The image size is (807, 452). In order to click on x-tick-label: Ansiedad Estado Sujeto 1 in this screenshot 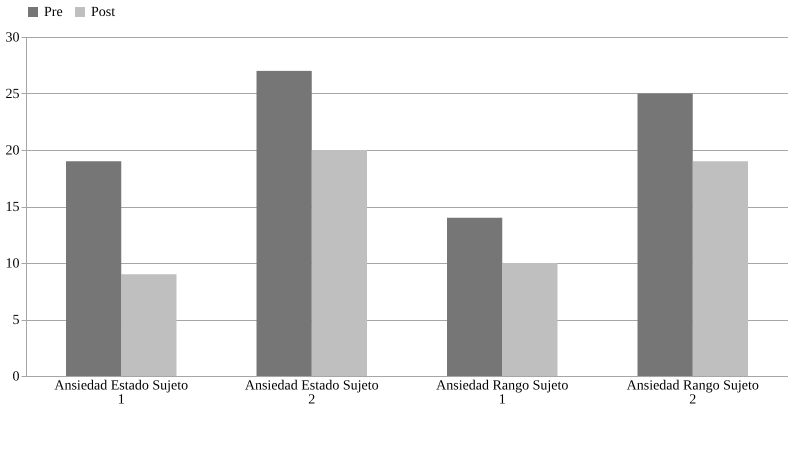, I will do `click(121, 393)`.